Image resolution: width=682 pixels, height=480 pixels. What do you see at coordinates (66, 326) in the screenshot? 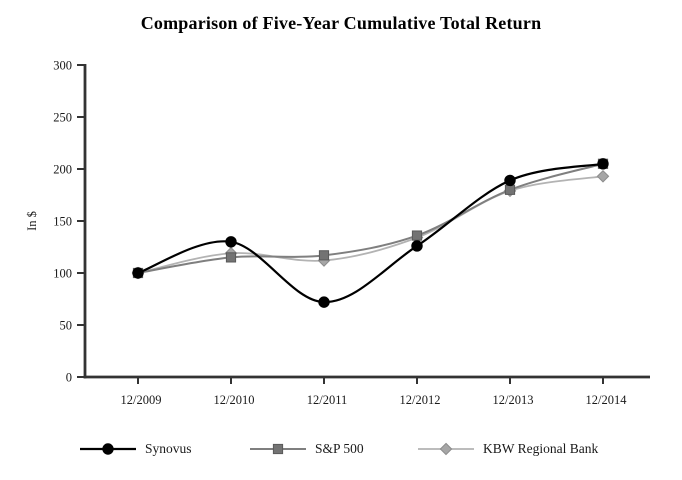
I see `y-axis-tick-label: 50` at bounding box center [66, 326].